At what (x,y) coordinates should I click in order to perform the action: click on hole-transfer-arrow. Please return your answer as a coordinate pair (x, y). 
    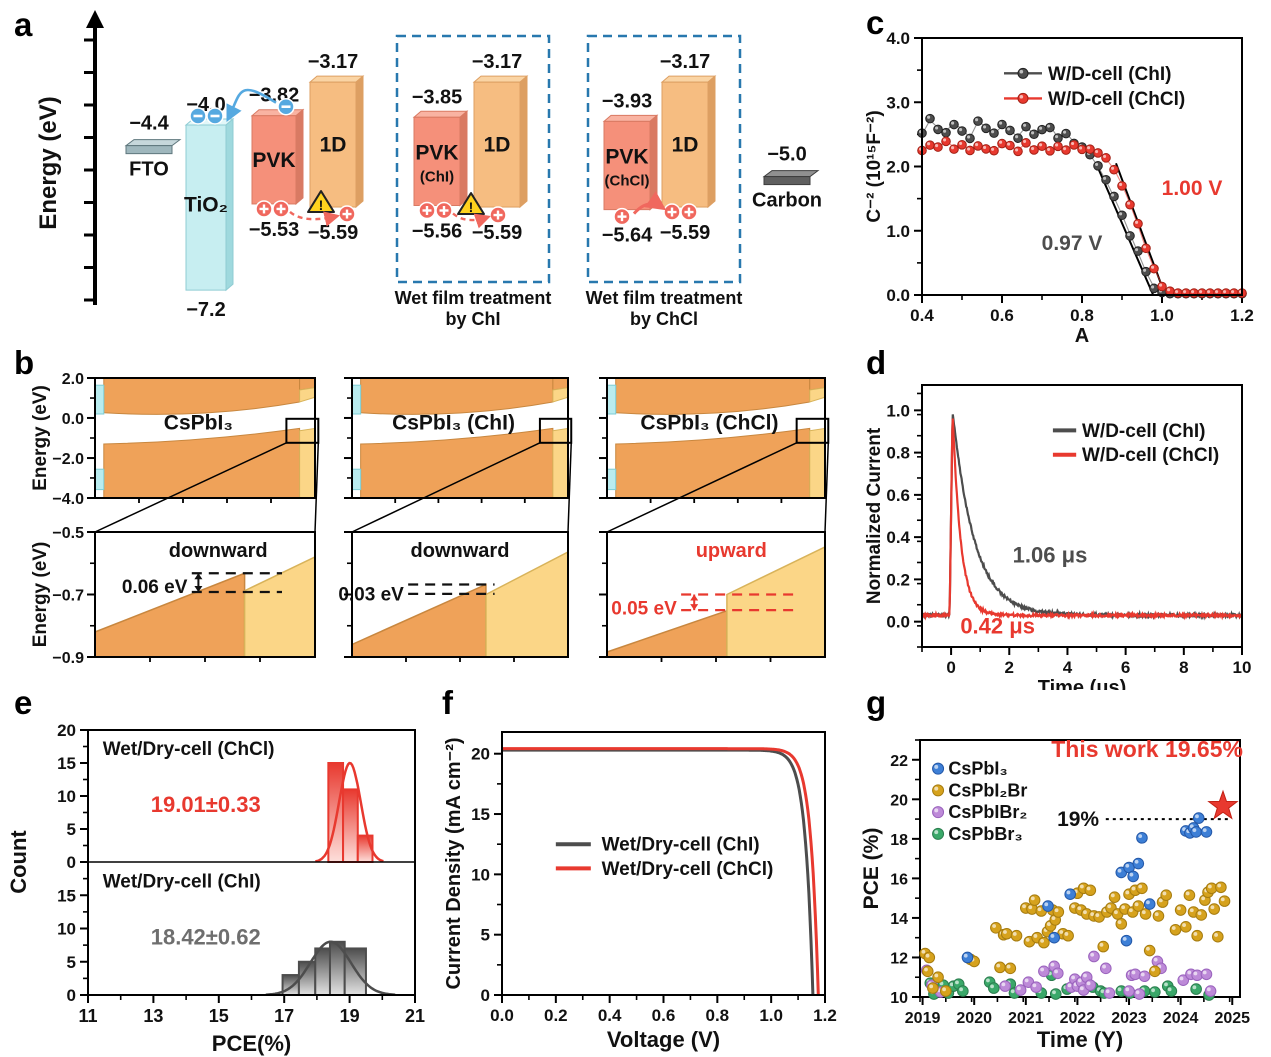
    Looking at the image, I should click on (649, 203).